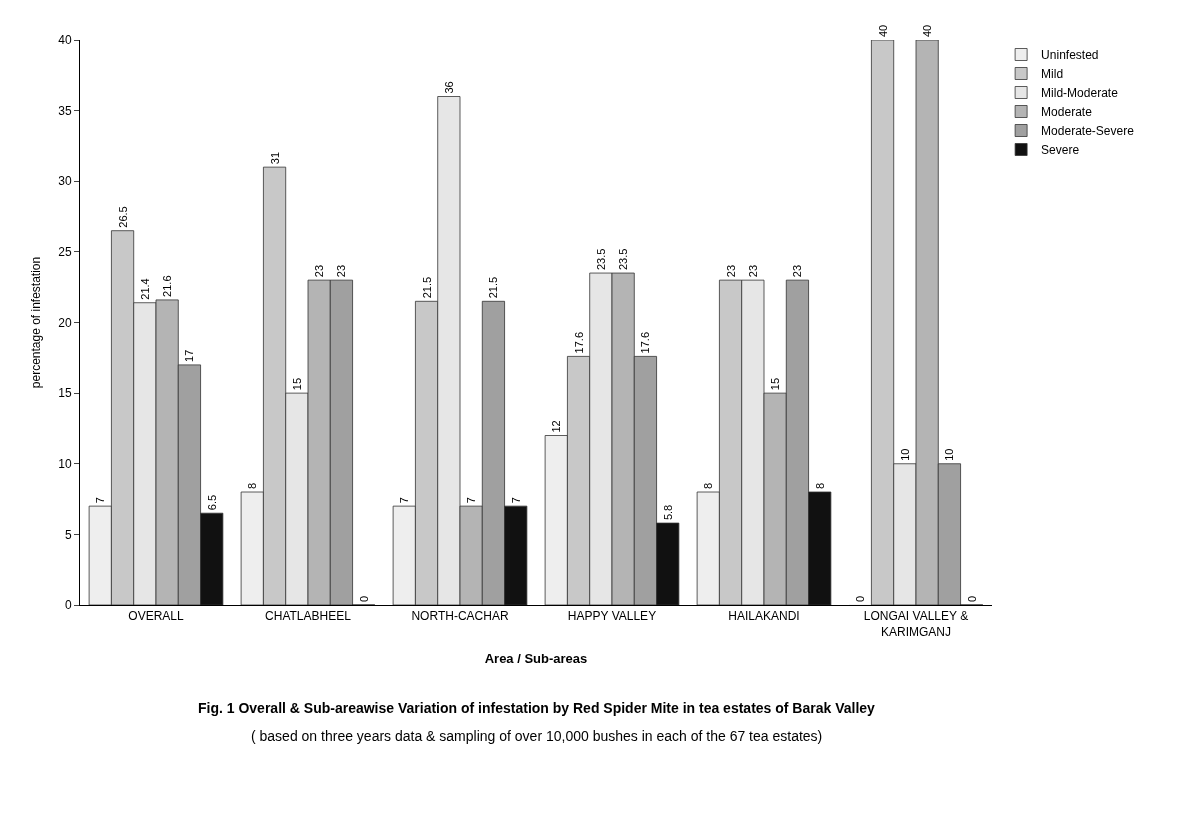 Image resolution: width=1192 pixels, height=815 pixels. Describe the element at coordinates (65, 393) in the screenshot. I see `y-tick-label: 15` at that location.